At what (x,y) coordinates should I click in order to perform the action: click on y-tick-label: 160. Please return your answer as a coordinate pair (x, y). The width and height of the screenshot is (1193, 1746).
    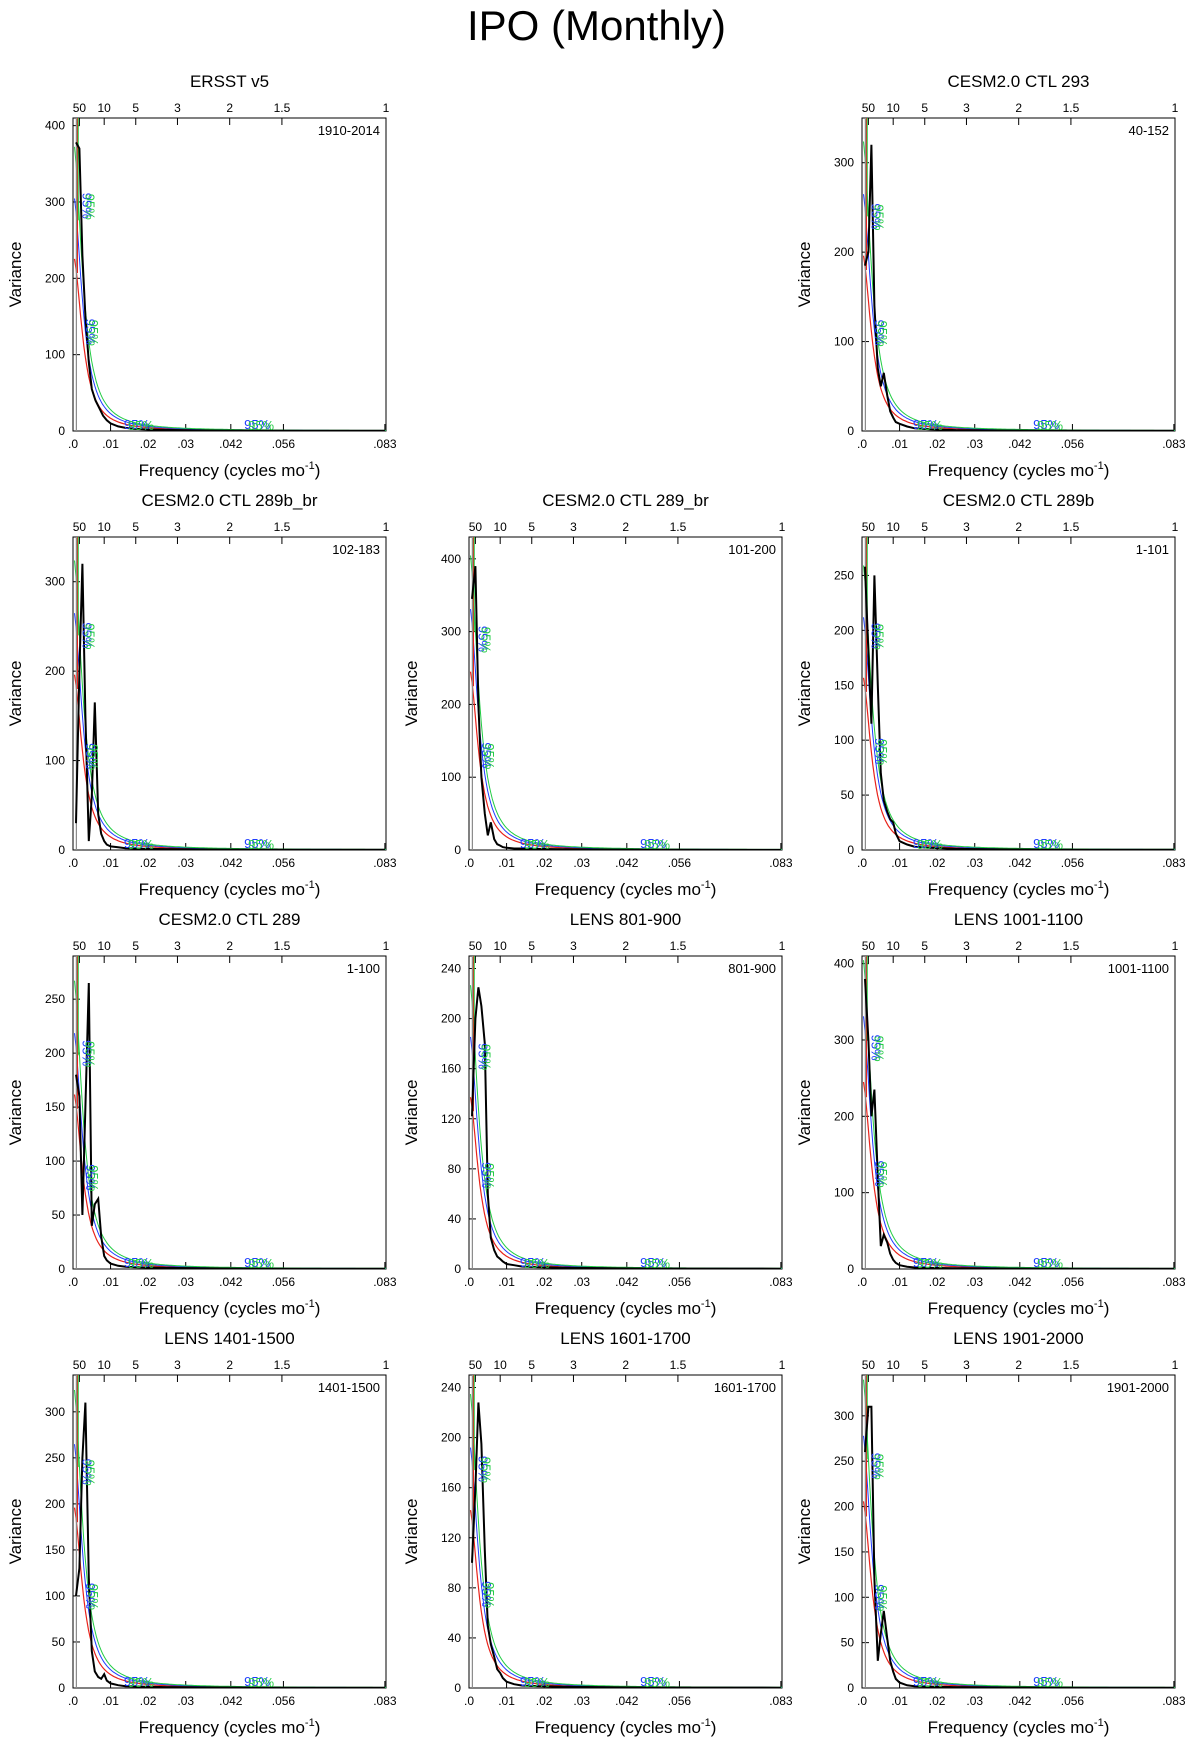
    Looking at the image, I should click on (451, 1069).